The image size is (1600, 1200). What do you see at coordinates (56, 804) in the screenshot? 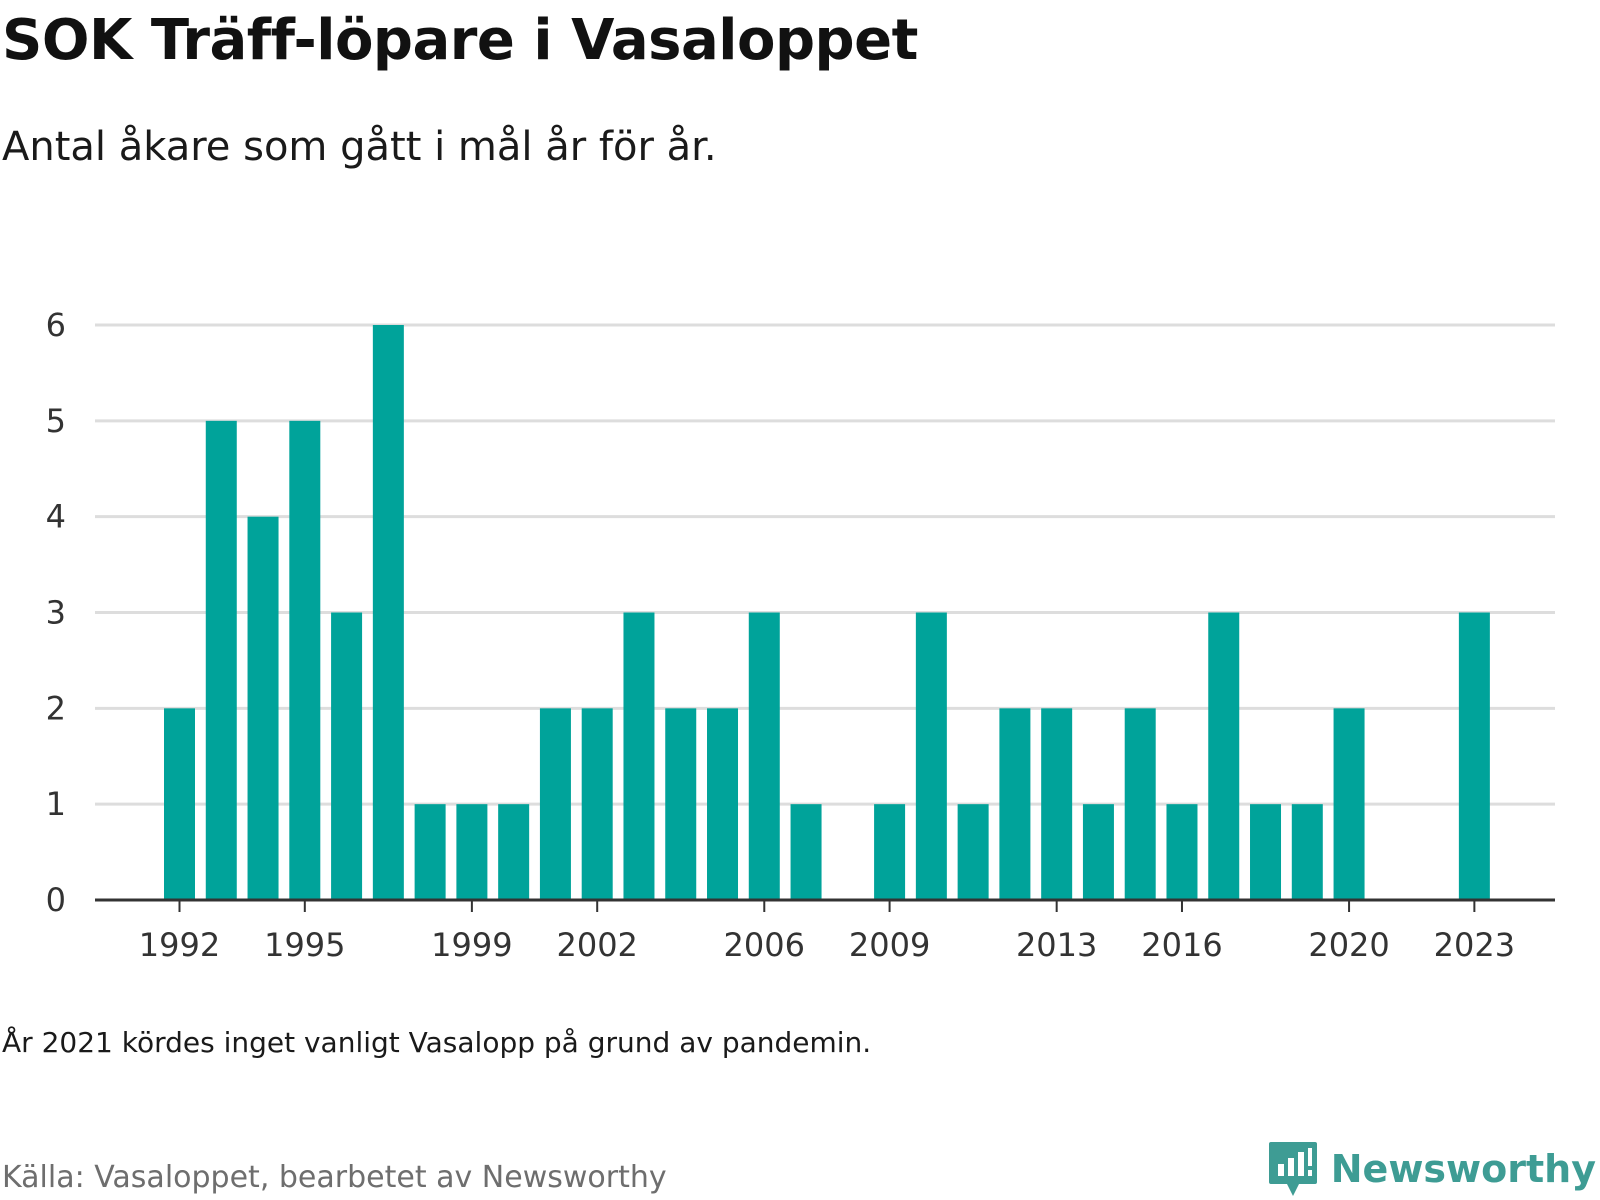
I see `y-tick-label: 1` at bounding box center [56, 804].